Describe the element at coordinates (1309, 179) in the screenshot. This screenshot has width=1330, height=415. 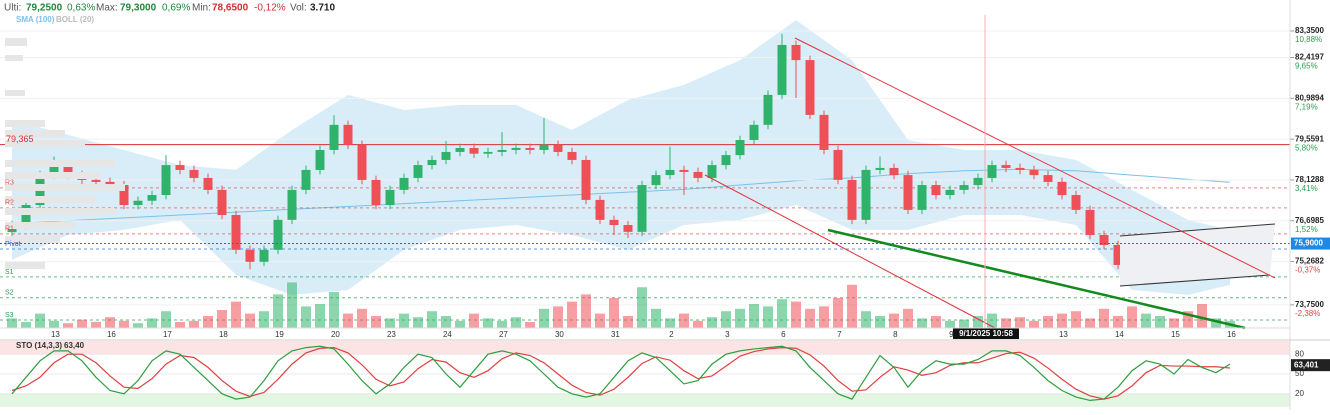
I see `y-tick-label: 78,1288` at that location.